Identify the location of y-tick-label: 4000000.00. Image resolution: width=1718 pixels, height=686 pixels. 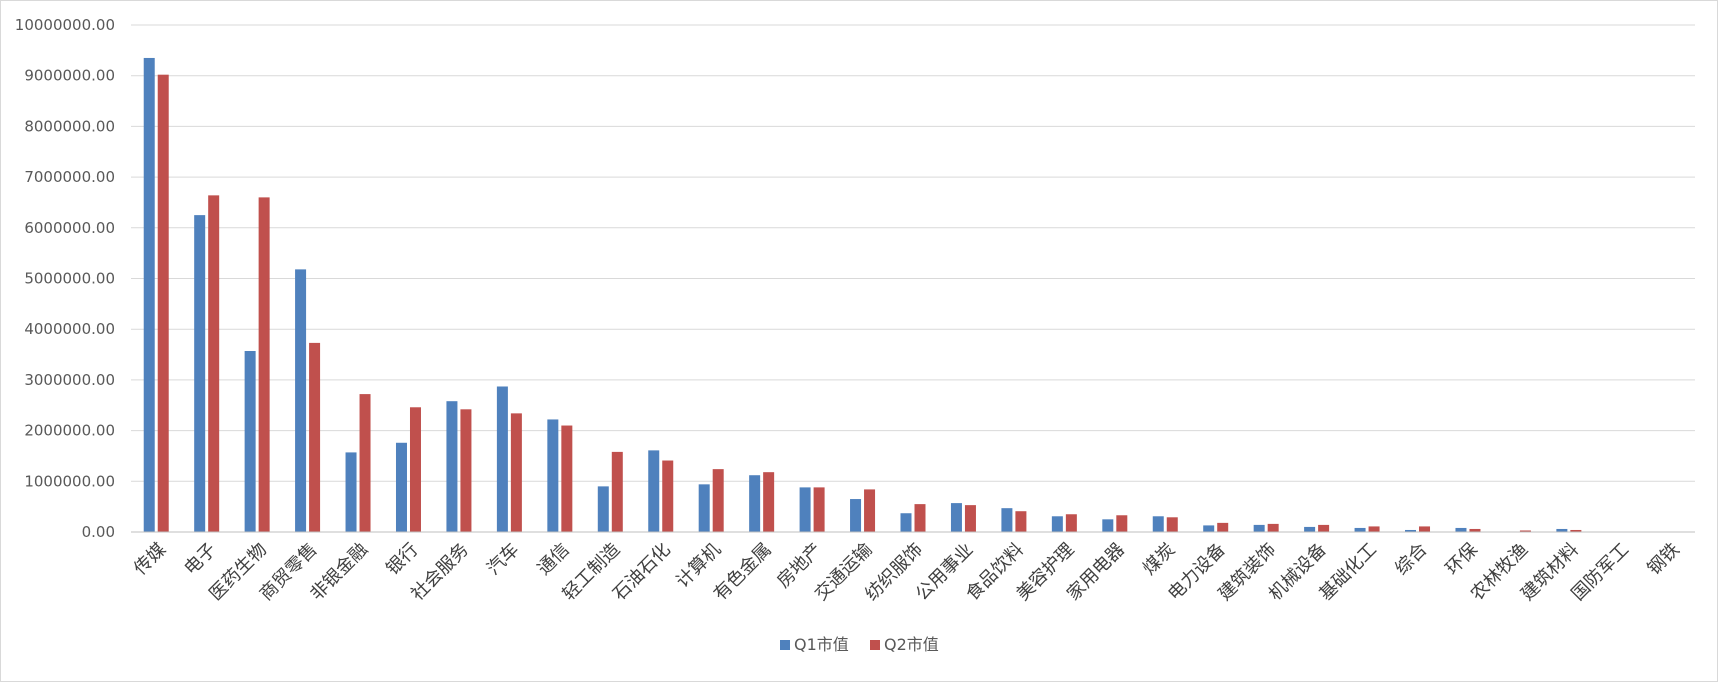
(69, 329).